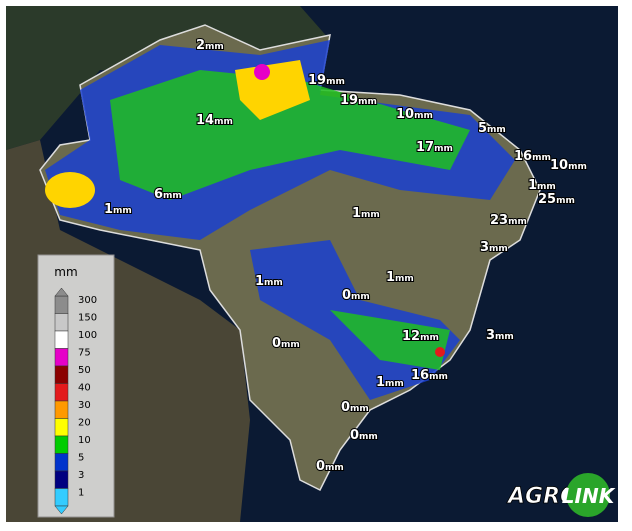 This screenshot has width=632, height=531. I want to click on rain-label: 17mm, so click(434, 147).